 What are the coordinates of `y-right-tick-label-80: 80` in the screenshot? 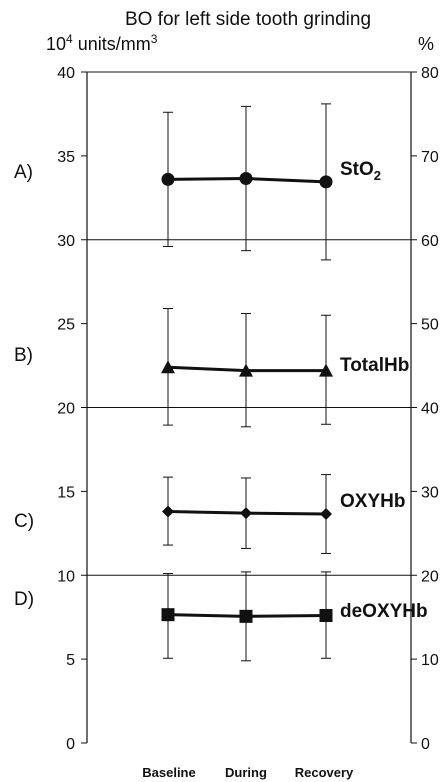 It's located at (430, 73).